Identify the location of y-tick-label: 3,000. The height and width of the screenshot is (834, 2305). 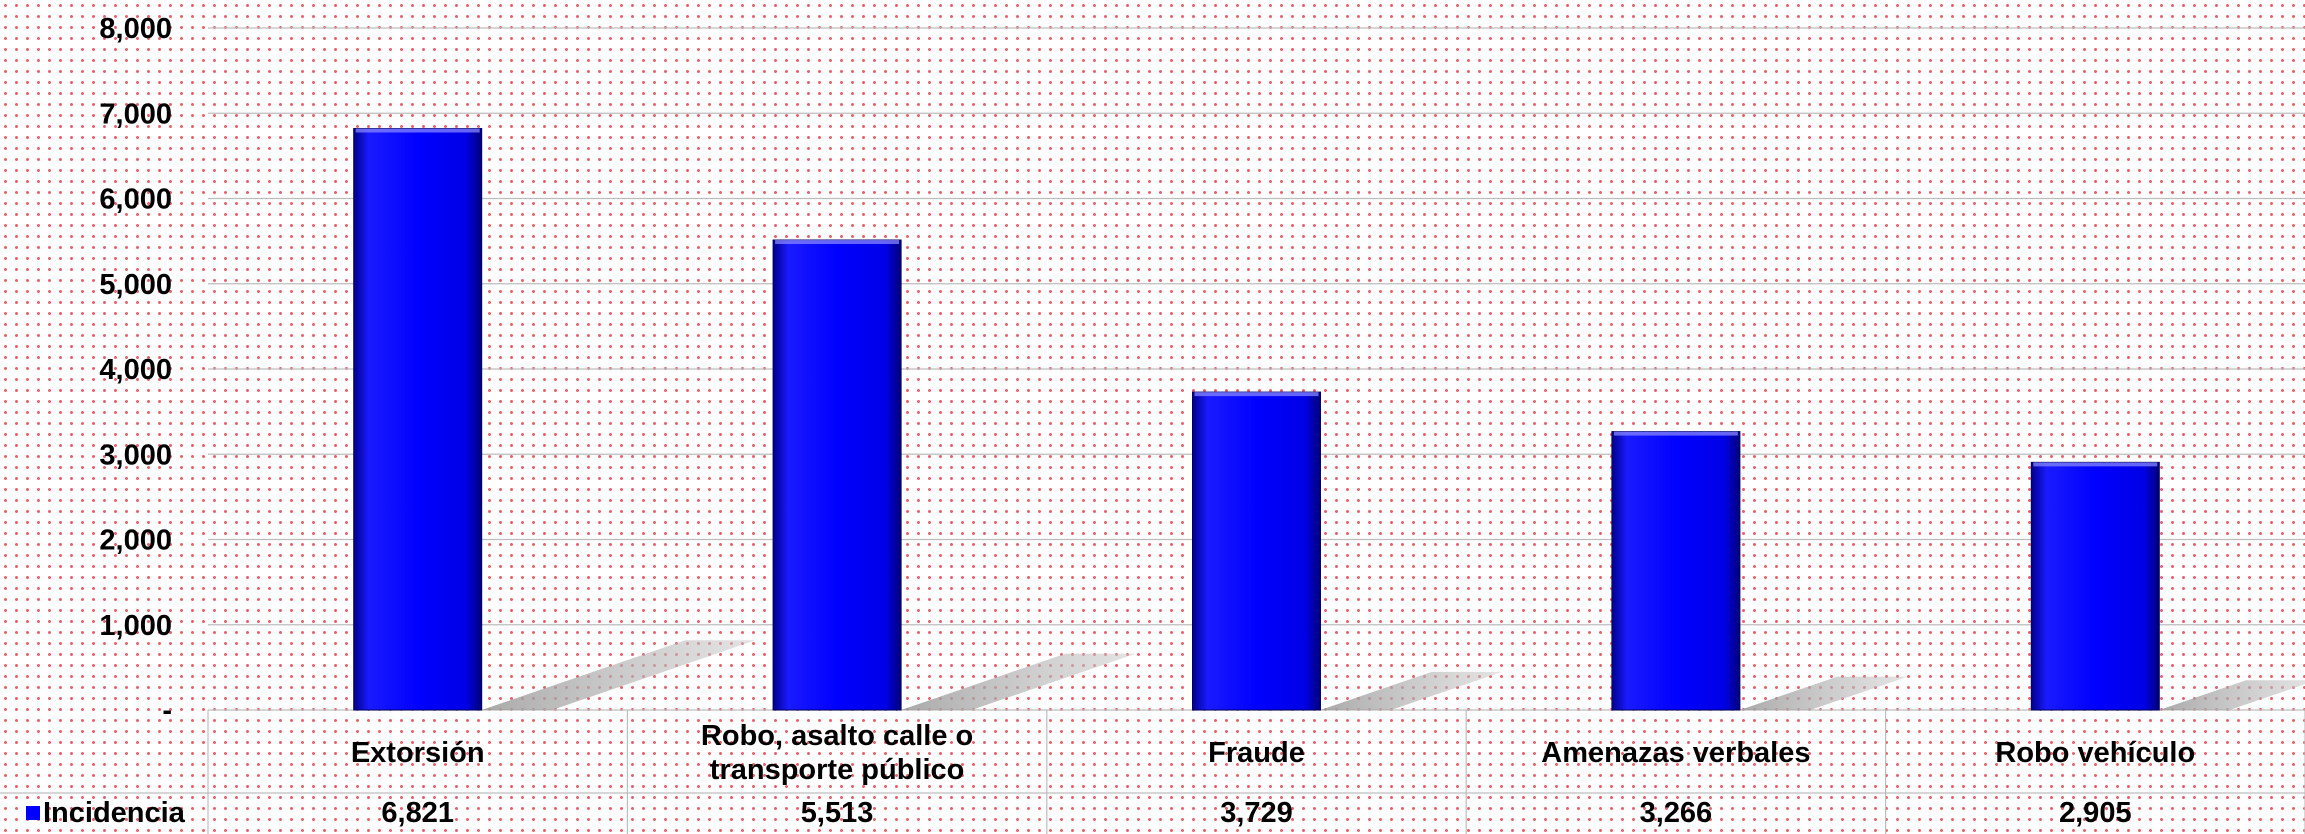
(135, 455).